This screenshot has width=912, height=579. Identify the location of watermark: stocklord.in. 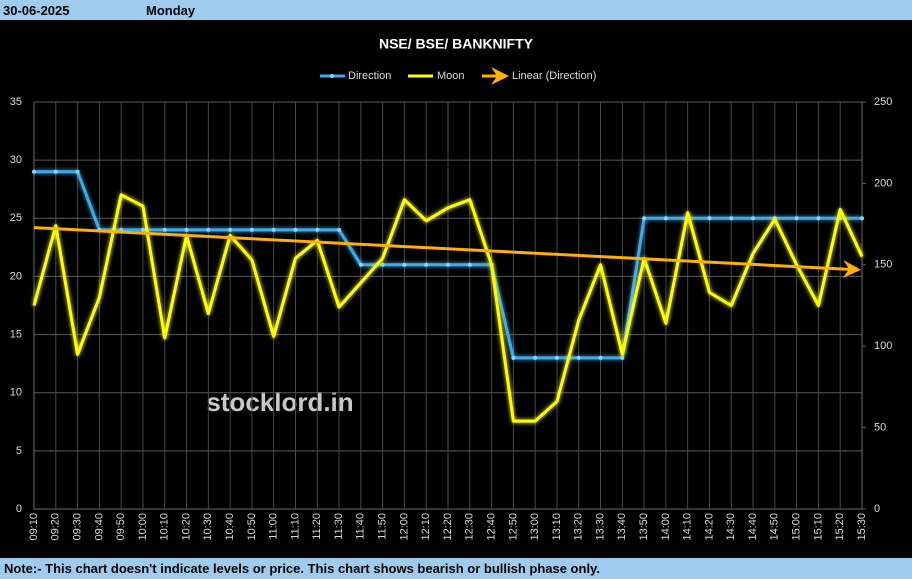
(279, 402).